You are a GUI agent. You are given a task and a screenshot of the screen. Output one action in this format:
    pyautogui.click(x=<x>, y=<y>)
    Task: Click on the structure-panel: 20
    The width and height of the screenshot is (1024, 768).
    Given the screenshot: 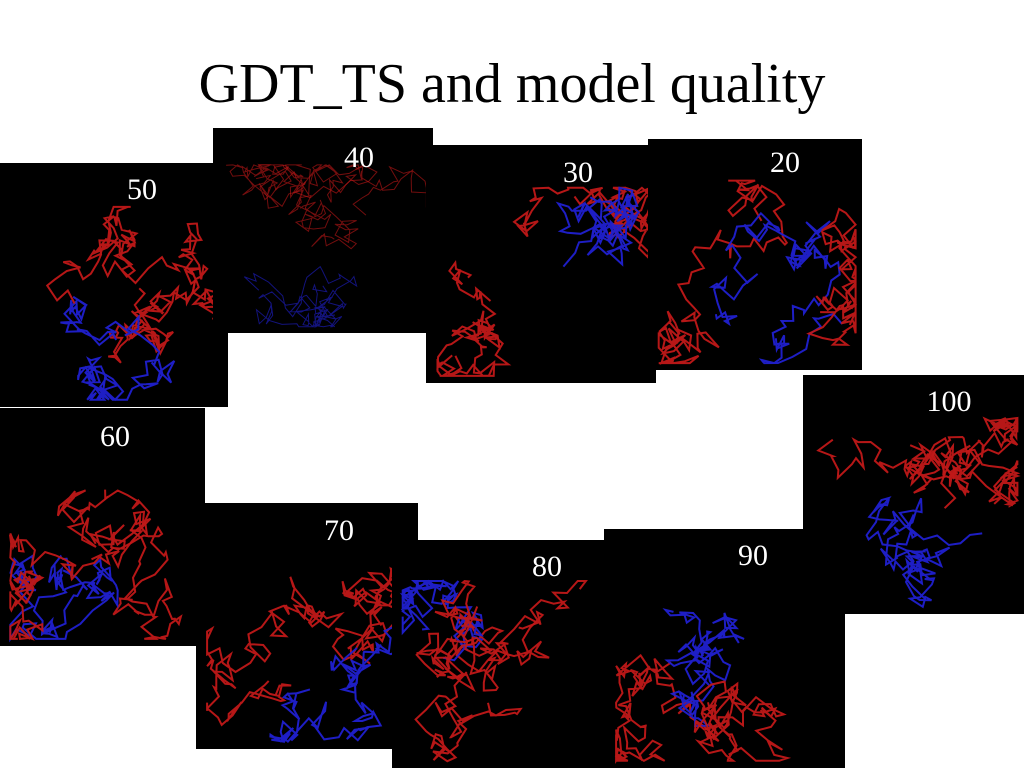 What is the action you would take?
    pyautogui.click(x=755, y=254)
    